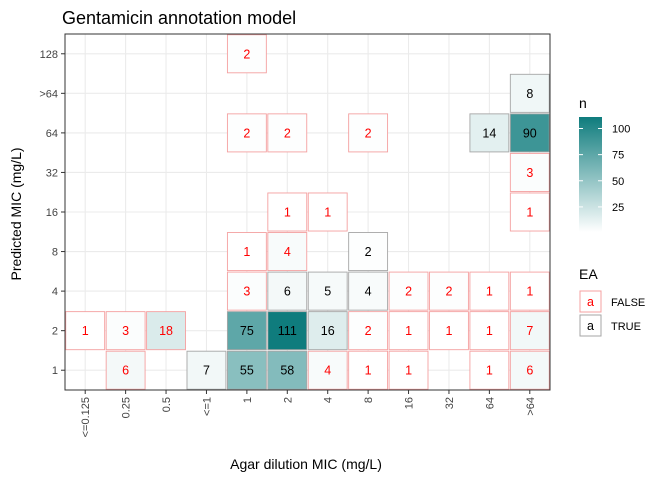  What do you see at coordinates (48, 94) in the screenshot?
I see `y-tick-label: >64` at bounding box center [48, 94].